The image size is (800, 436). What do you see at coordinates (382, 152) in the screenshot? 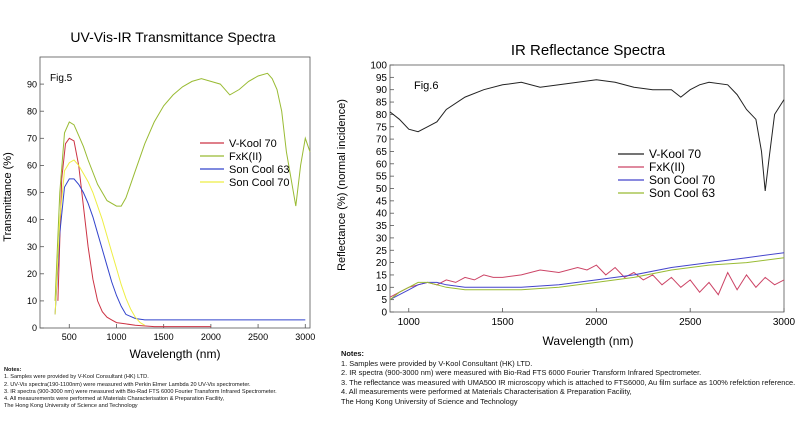
I see `y-tick-label: 65` at bounding box center [382, 152].